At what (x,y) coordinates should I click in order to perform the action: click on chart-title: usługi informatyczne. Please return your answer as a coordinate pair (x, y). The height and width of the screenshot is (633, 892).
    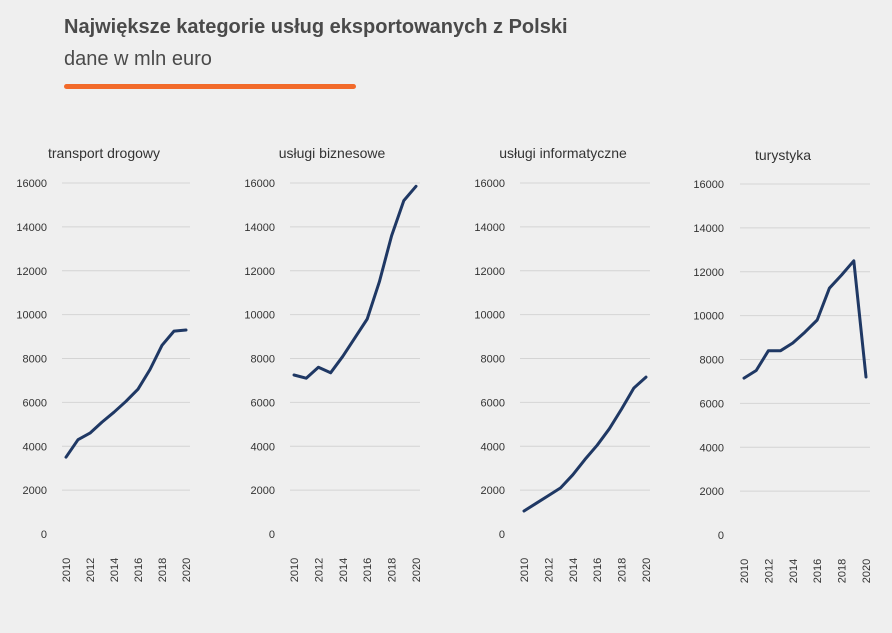
    Looking at the image, I should click on (563, 153).